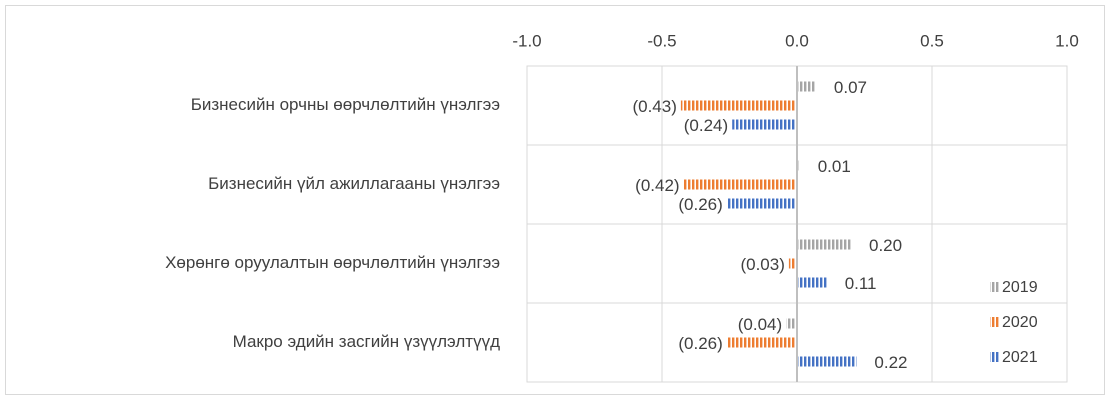 The width and height of the screenshot is (1110, 400). Describe the element at coordinates (1020, 322) in the screenshot. I see `legend-label: 2020` at that location.